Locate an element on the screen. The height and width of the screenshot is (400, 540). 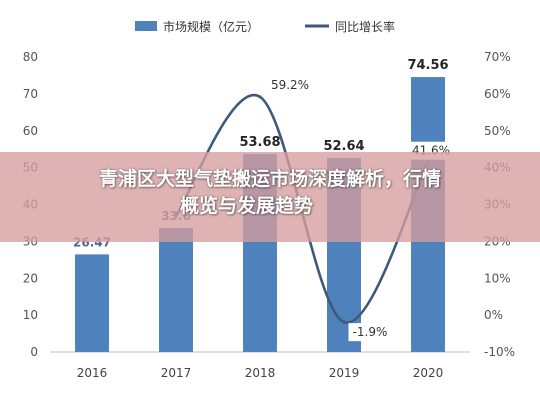
bar-value-label: 52.64 is located at coordinates (343, 146).